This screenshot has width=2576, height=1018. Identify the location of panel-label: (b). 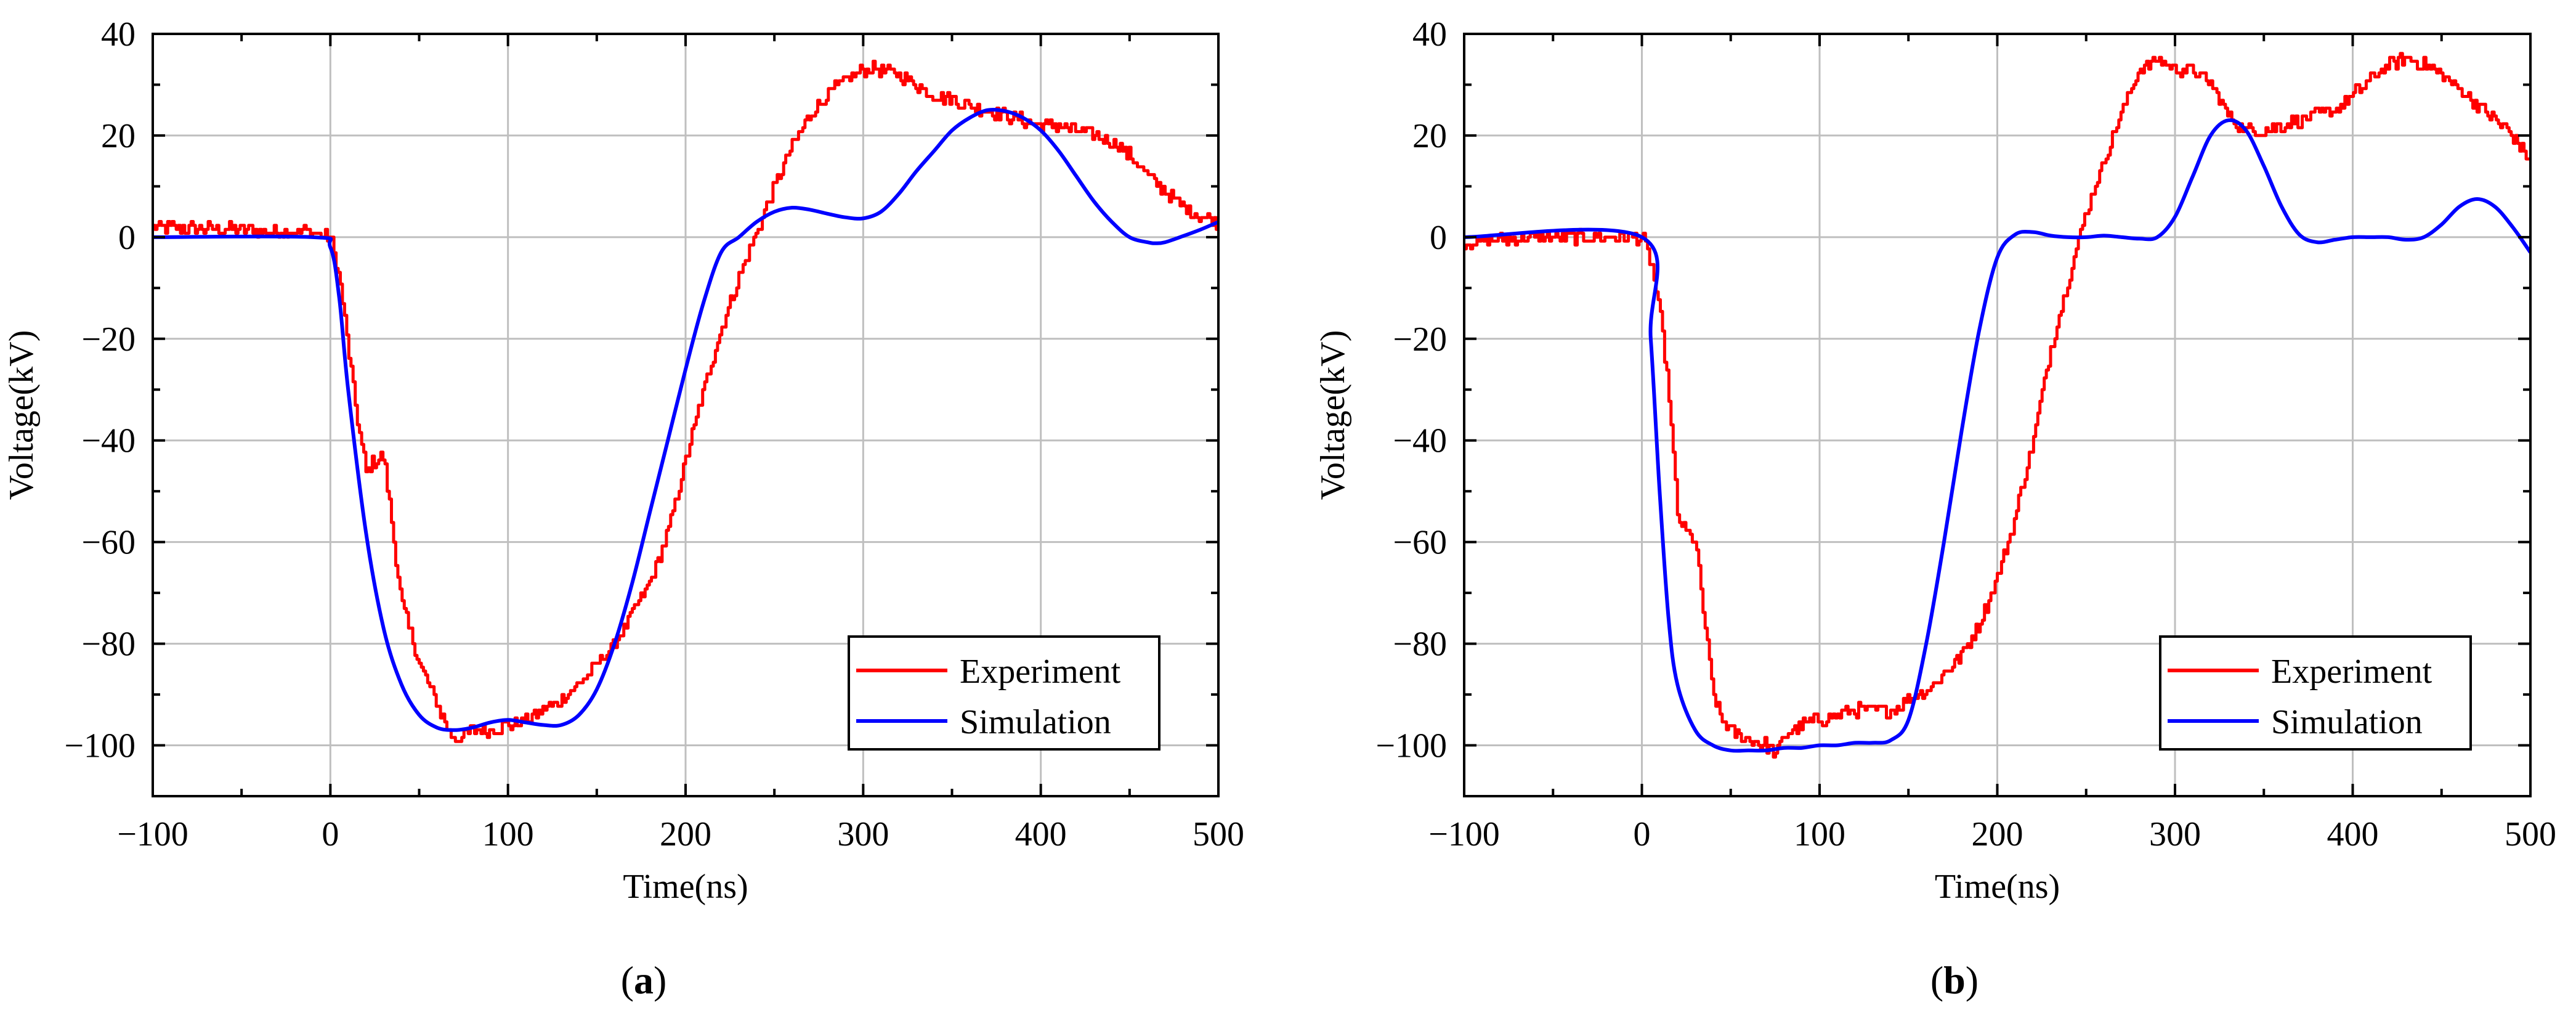
(1954, 980).